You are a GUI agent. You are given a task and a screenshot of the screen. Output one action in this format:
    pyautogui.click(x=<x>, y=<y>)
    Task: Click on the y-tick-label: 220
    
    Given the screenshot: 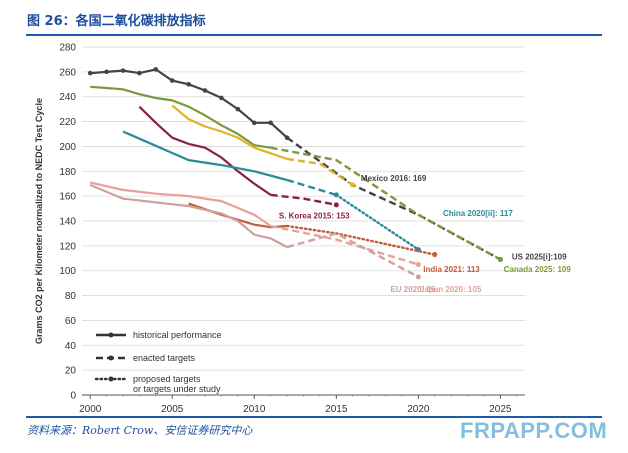 What is the action you would take?
    pyautogui.click(x=67, y=122)
    